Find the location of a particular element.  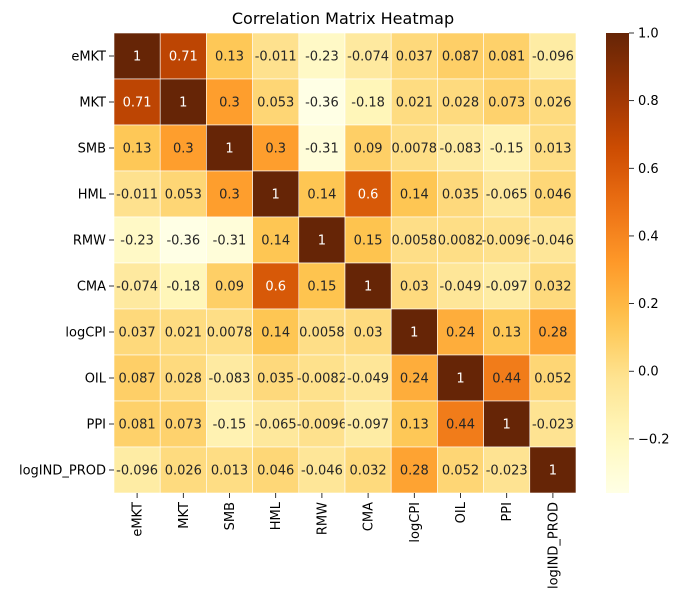

row-tick-label: PPI is located at coordinates (96, 425).